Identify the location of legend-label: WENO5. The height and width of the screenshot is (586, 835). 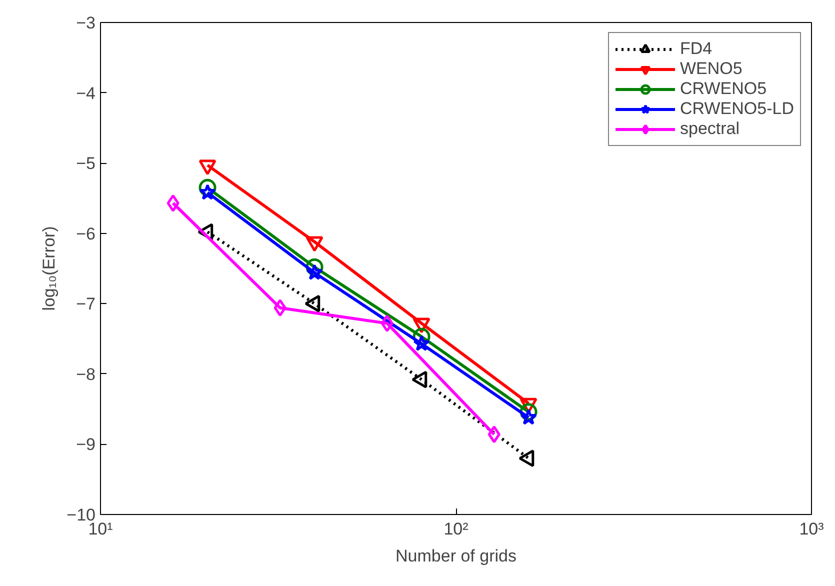
(711, 69).